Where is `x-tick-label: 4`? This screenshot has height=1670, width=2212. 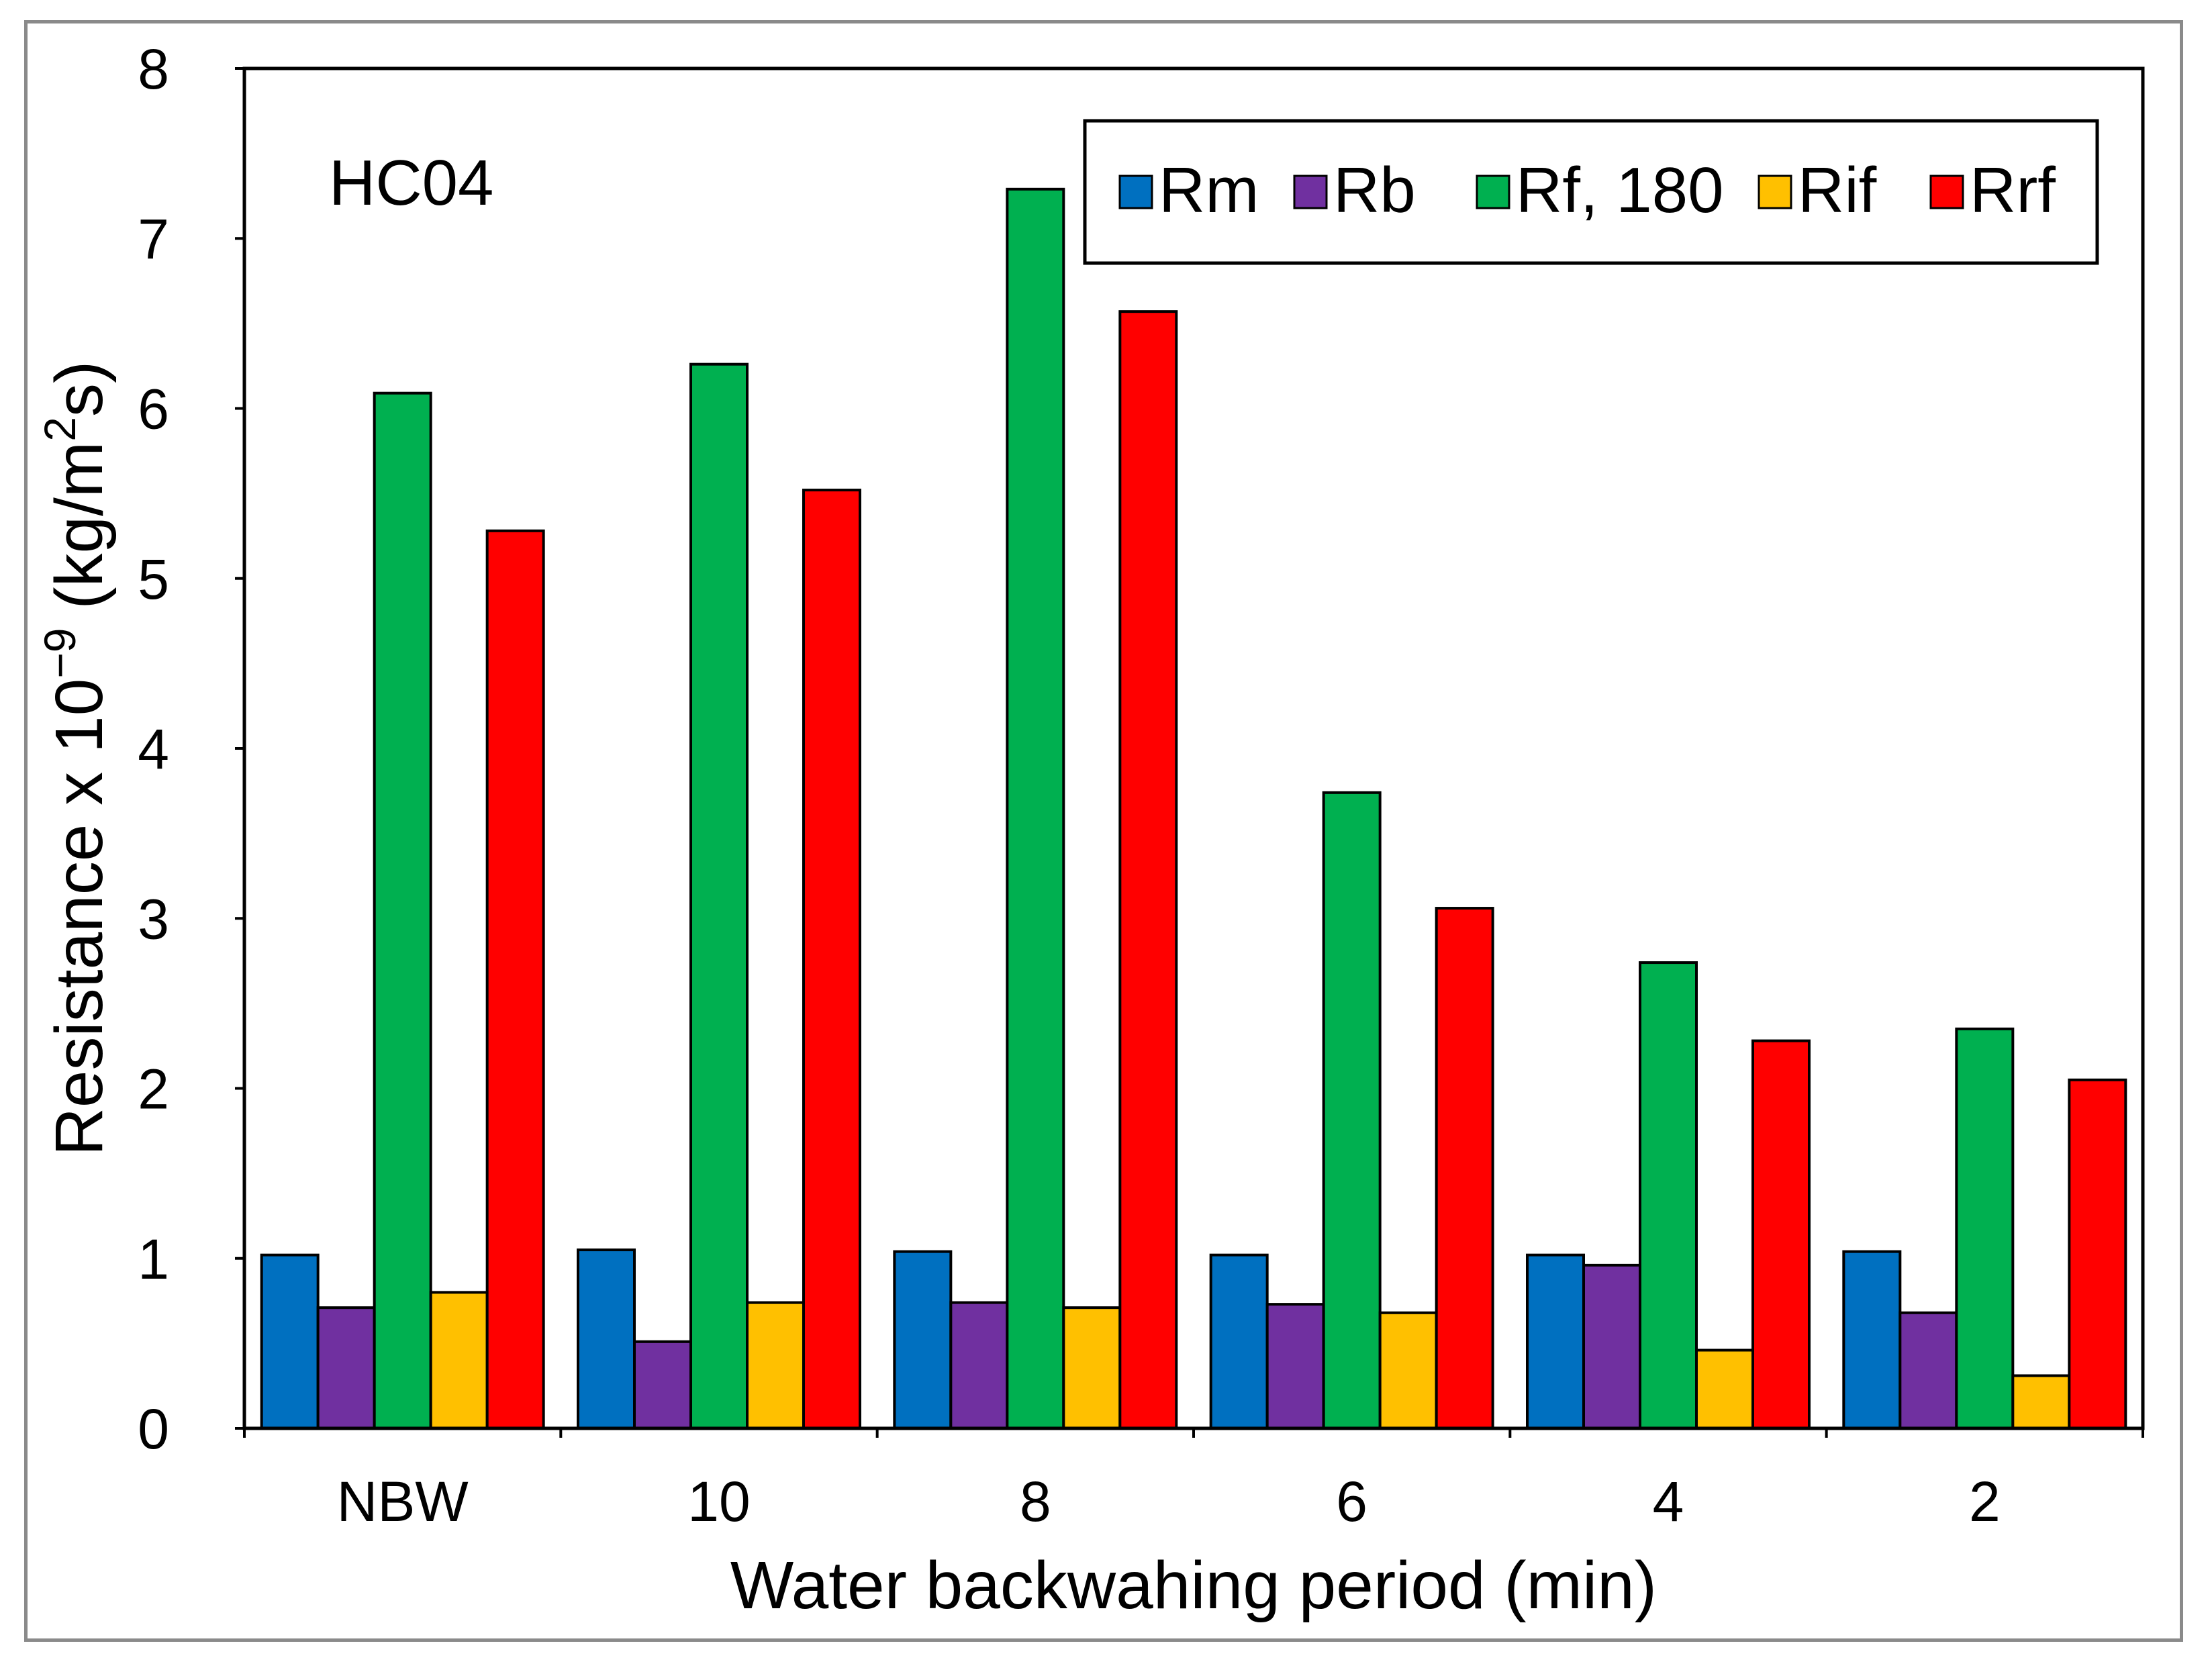 x-tick-label: 4 is located at coordinates (1668, 1502).